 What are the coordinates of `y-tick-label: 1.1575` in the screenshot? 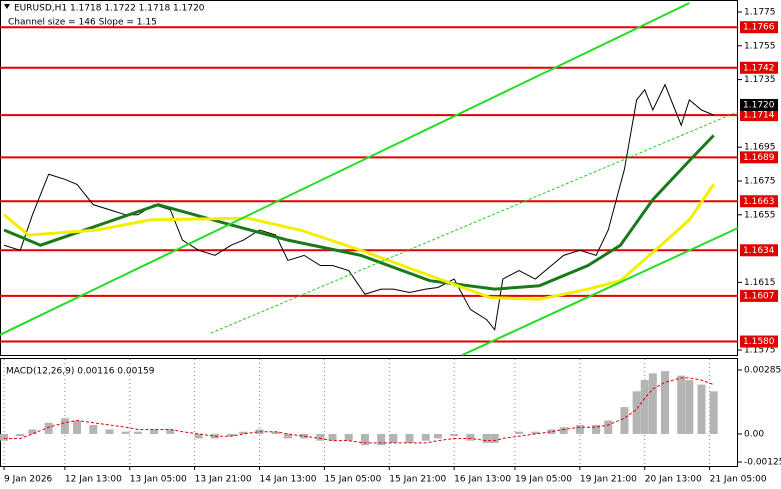 It's located at (760, 351).